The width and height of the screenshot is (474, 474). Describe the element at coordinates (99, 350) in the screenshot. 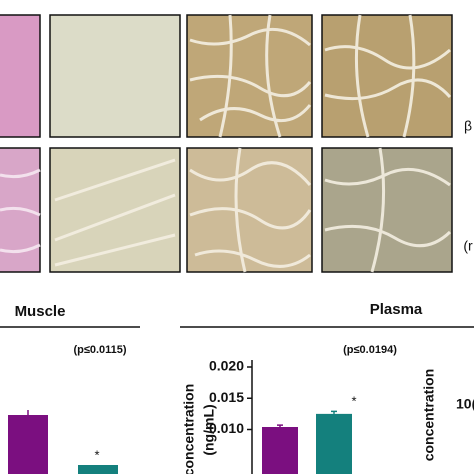

I see `p-value: (p≤0.0115)` at that location.